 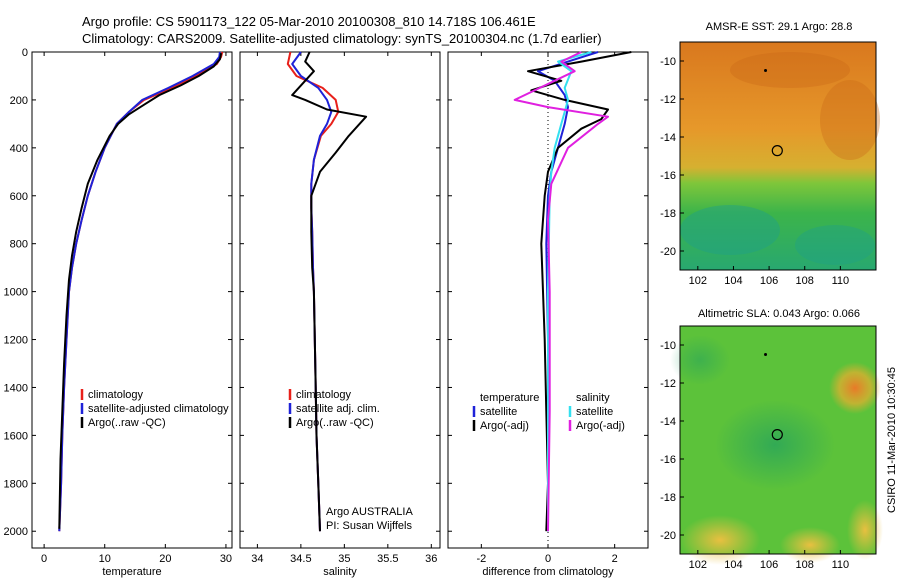 What do you see at coordinates (165, 559) in the screenshot?
I see `temperature-xtick-label: 20` at bounding box center [165, 559].